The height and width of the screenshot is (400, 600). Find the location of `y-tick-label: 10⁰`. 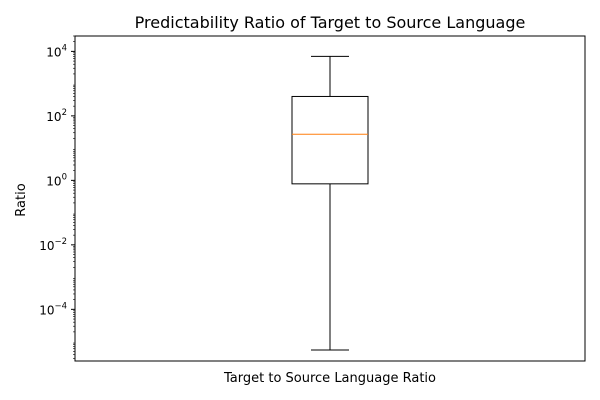

y-tick-label: 10⁰ is located at coordinates (56, 180).